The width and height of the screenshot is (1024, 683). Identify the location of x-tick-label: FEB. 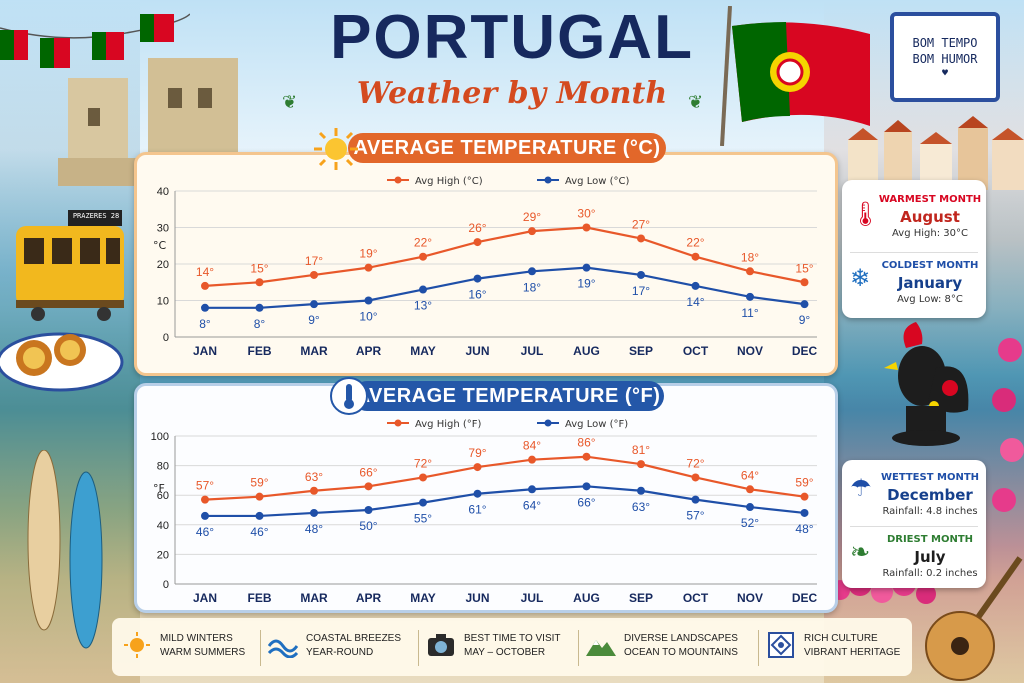
(260, 351).